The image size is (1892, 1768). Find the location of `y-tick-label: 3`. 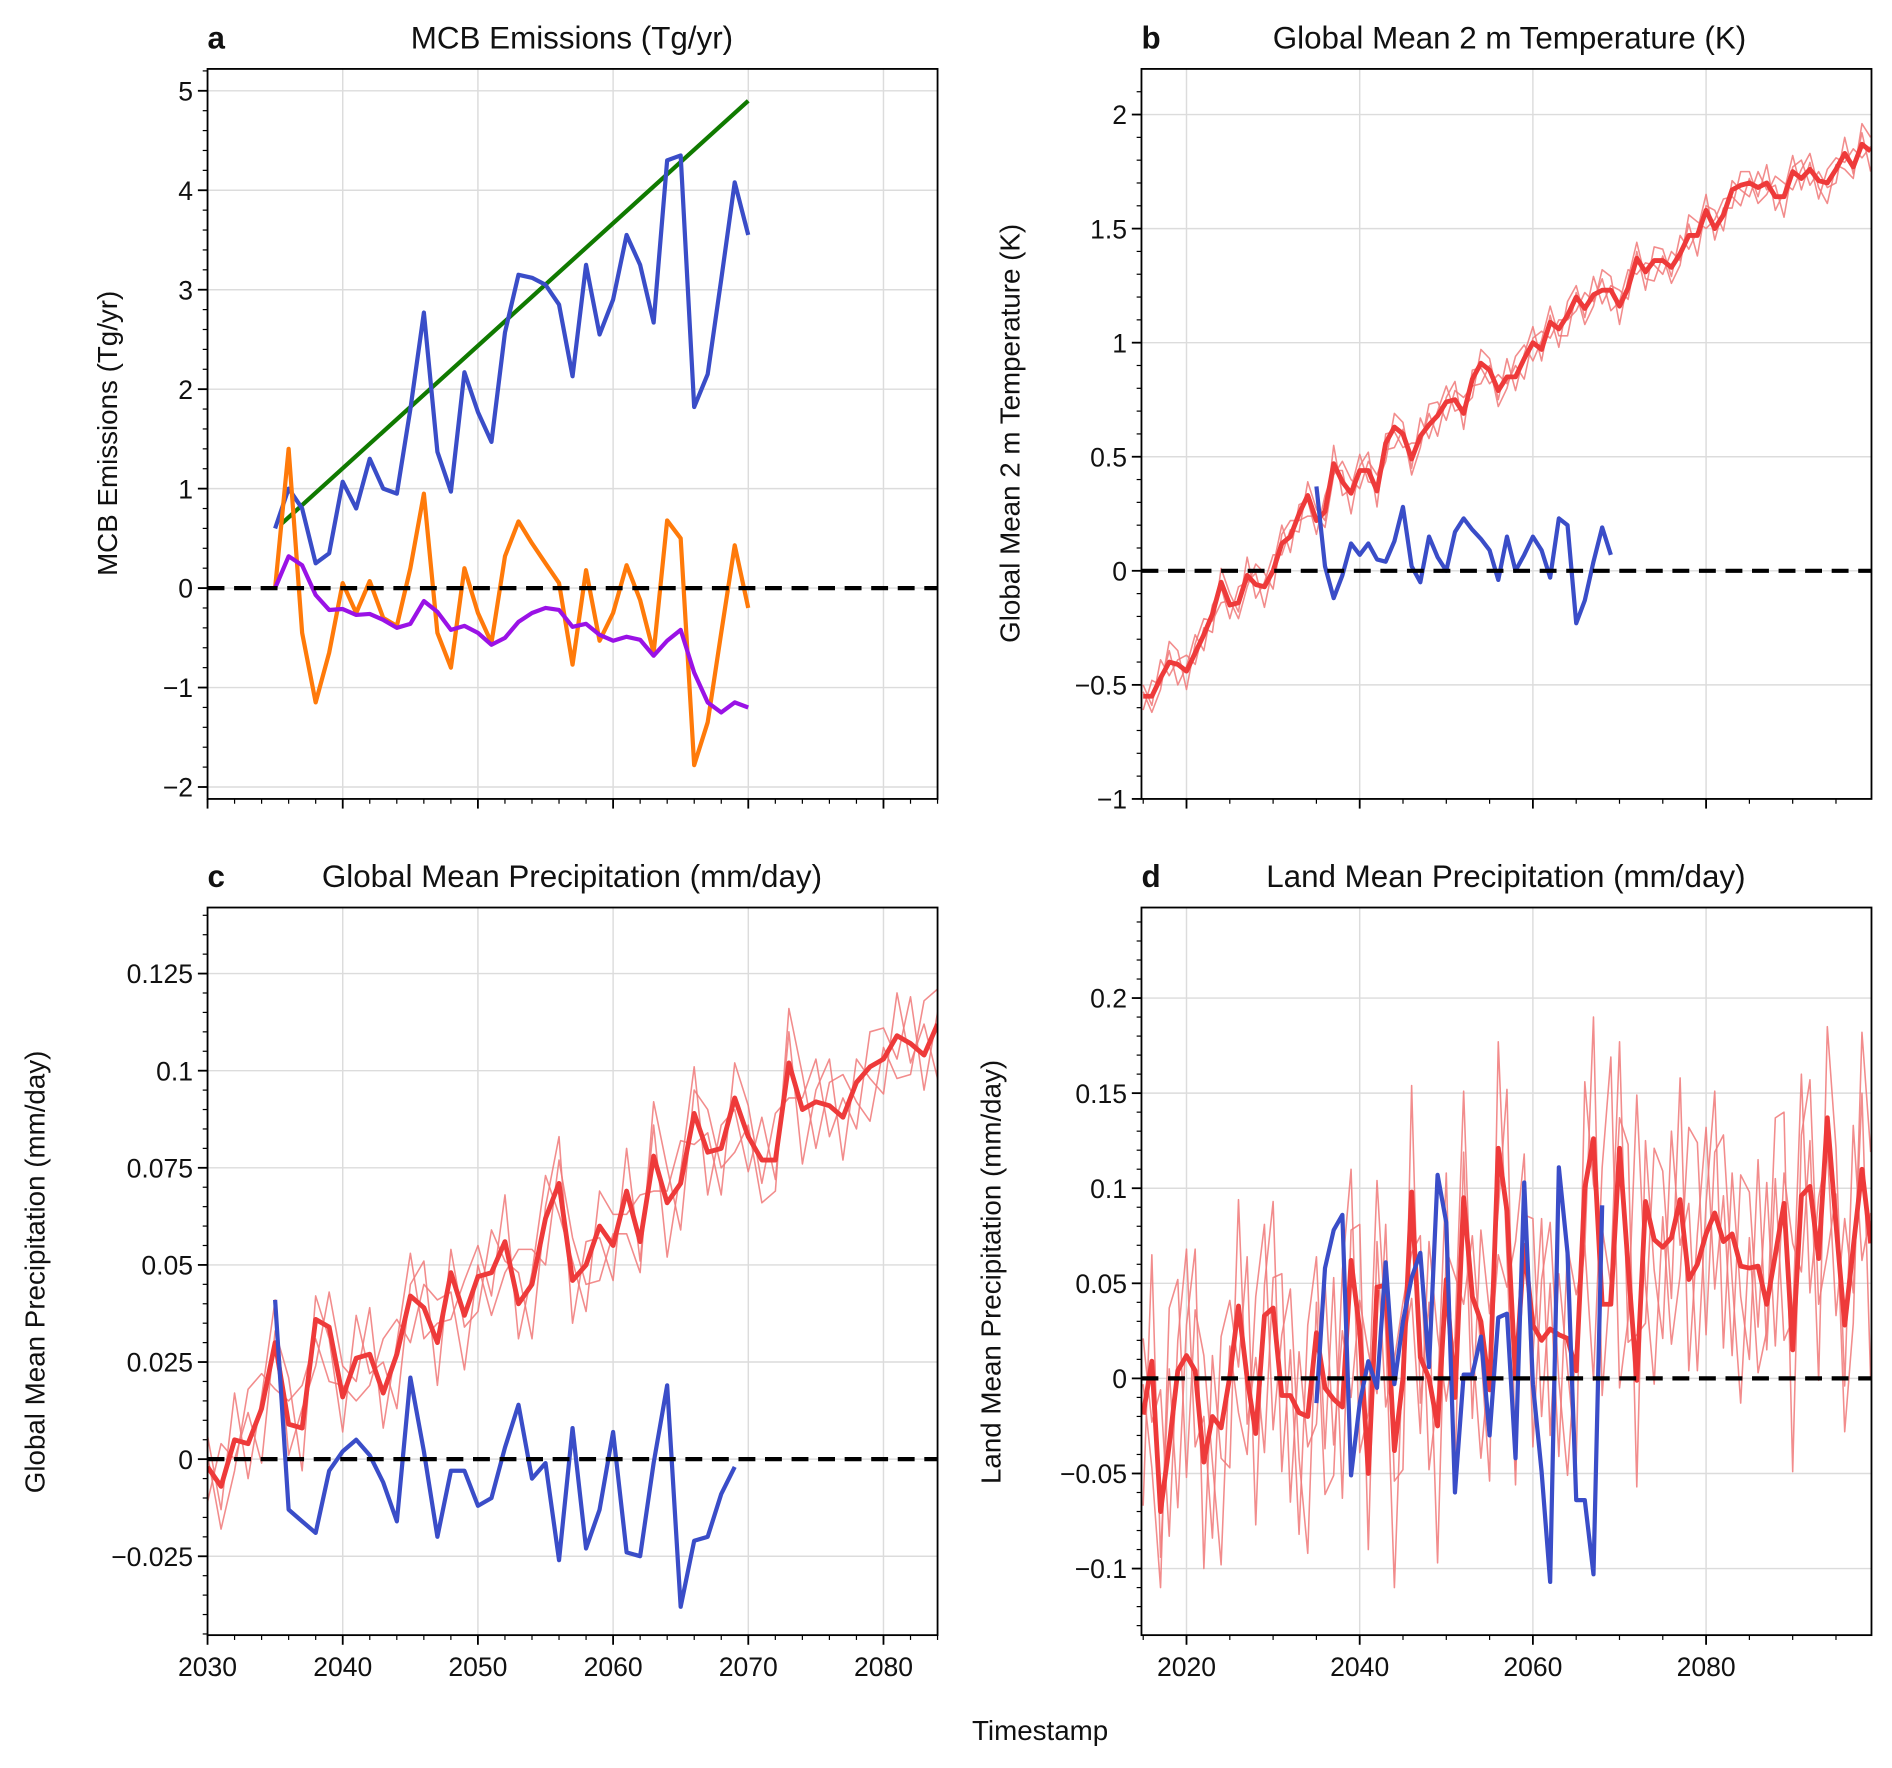

y-tick-label: 3 is located at coordinates (185, 290).